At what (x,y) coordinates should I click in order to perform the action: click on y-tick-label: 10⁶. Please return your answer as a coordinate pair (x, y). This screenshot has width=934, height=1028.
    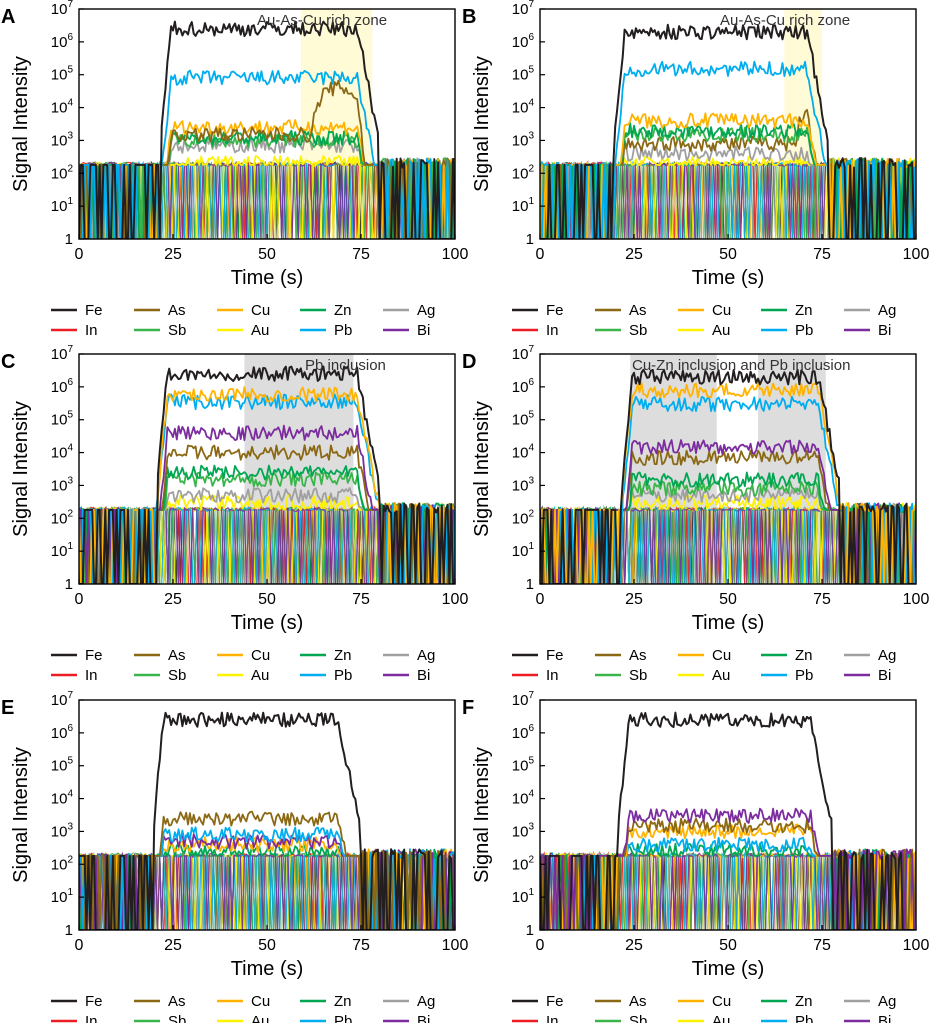
    Looking at the image, I should click on (523, 732).